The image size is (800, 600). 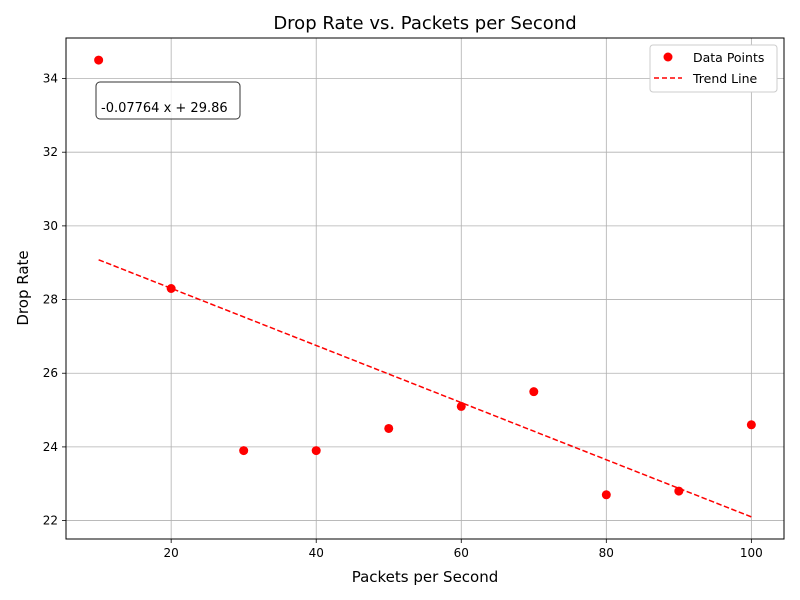 I want to click on equation-text: -0.07764 x + 29.86, so click(x=164, y=108).